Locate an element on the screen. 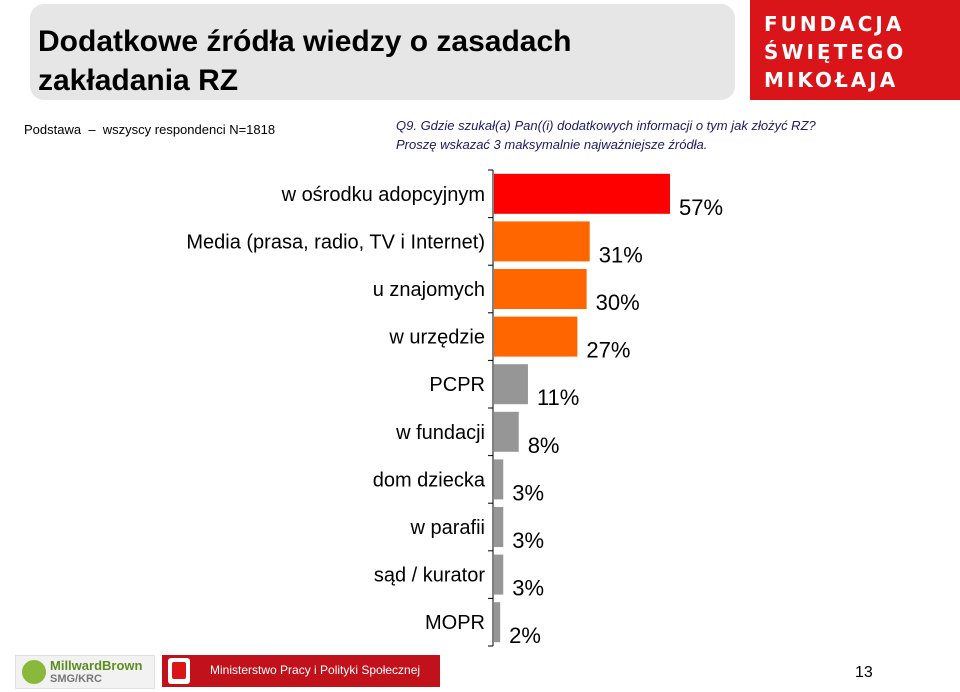 Image resolution: width=960 pixels, height=692 pixels. category-label: w urzędzie is located at coordinates (436, 338).